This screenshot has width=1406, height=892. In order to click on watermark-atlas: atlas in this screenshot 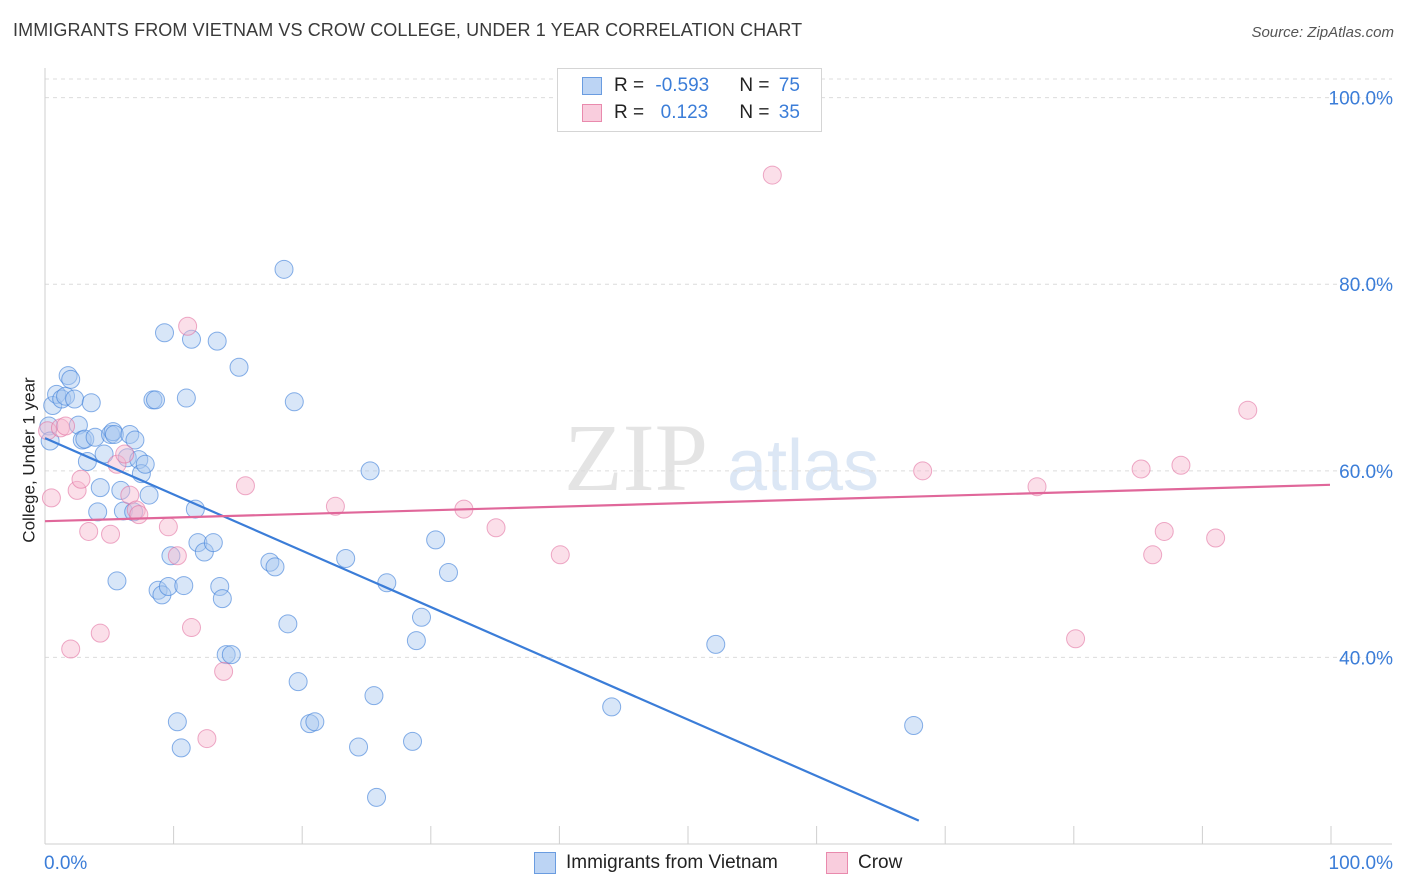, I will do `click(803, 466)`.